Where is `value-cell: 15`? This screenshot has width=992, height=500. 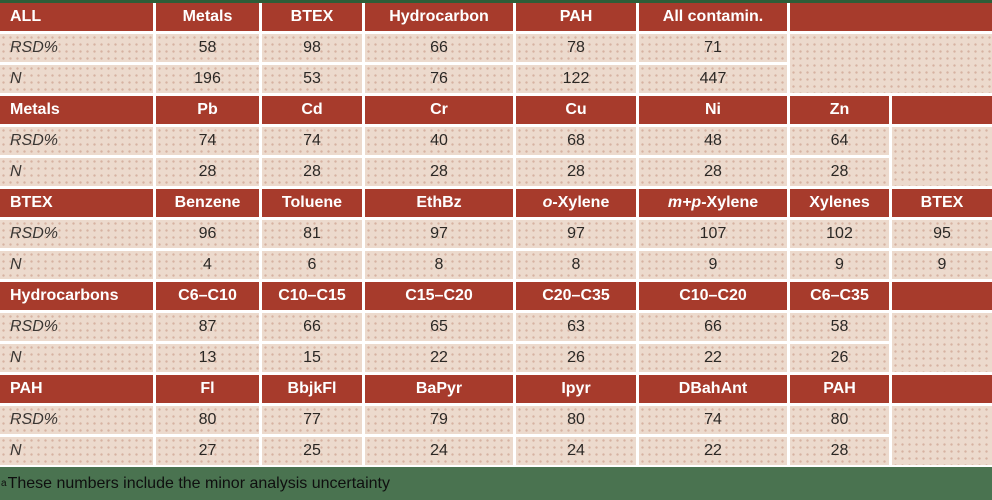 value-cell: 15 is located at coordinates (312, 358).